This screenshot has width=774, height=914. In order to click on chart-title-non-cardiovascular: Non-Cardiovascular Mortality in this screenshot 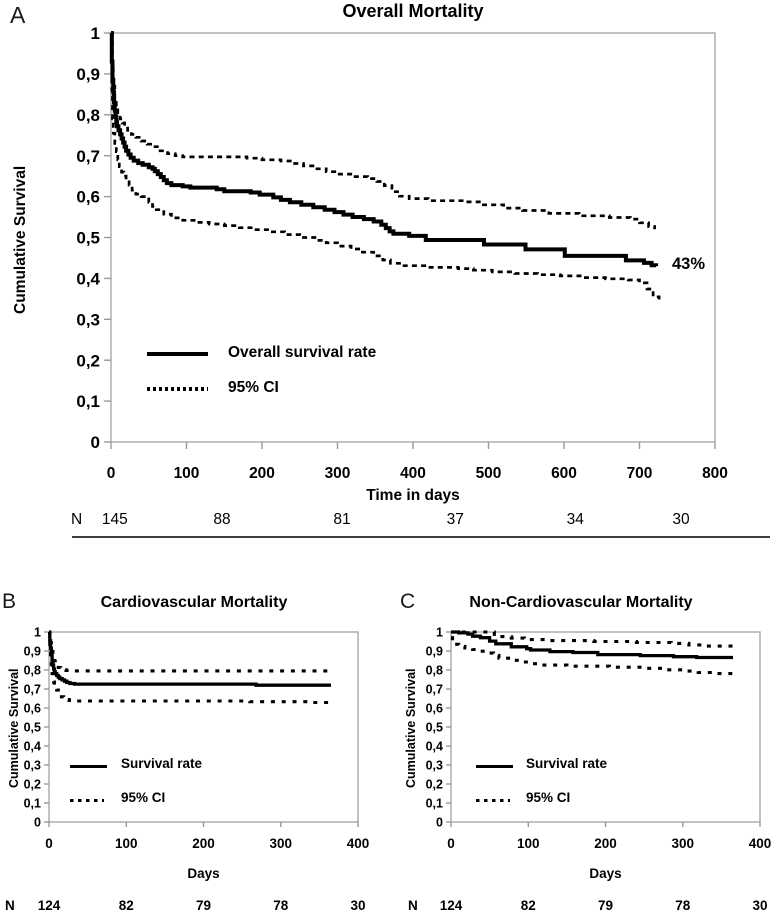, I will do `click(581, 602)`.